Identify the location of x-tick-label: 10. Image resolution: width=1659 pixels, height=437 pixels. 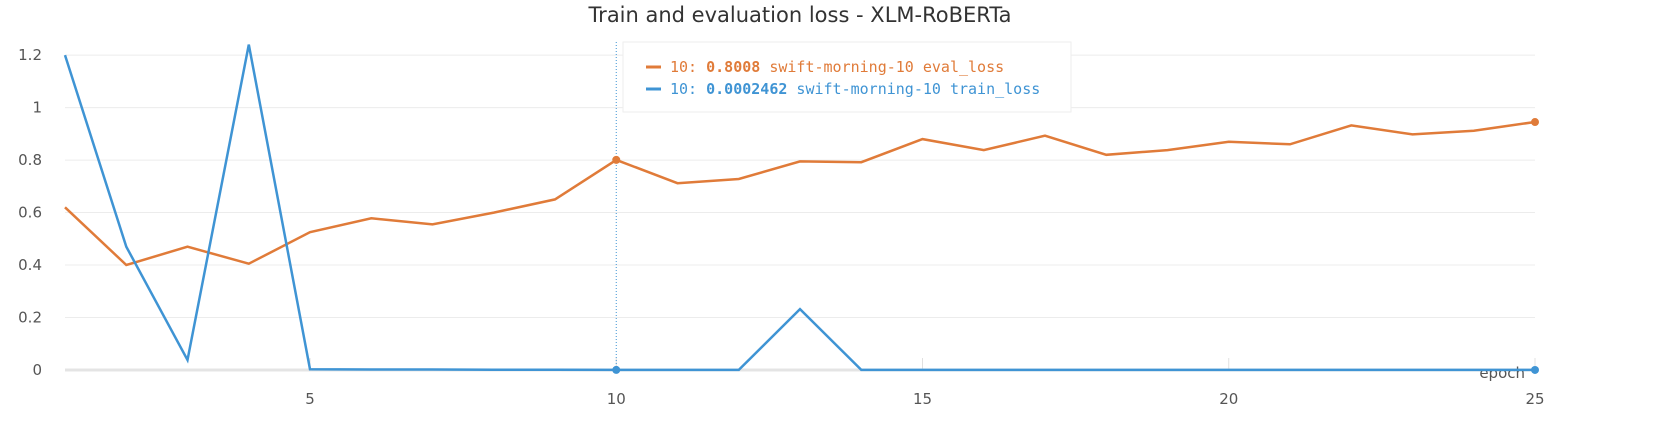
(616, 399).